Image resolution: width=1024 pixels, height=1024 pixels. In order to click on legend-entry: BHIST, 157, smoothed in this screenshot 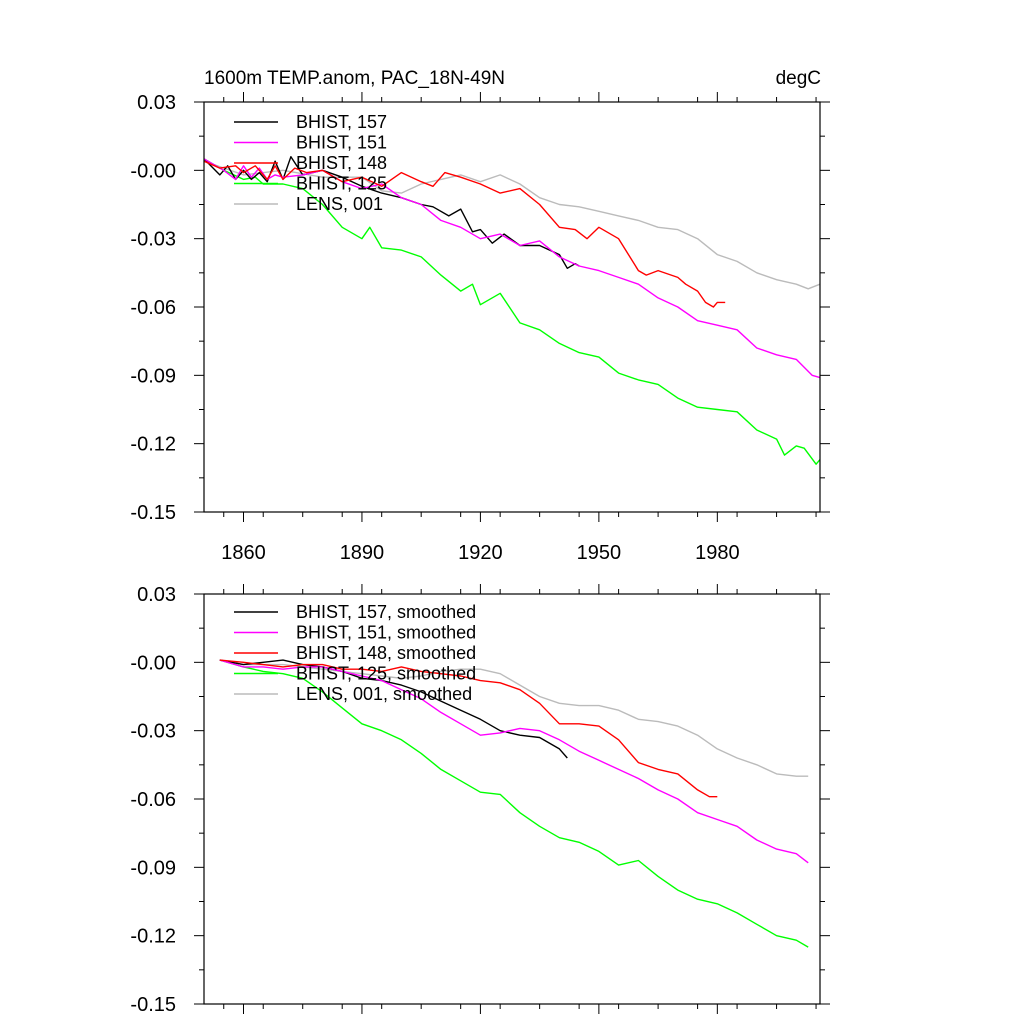, I will do `click(386, 612)`.